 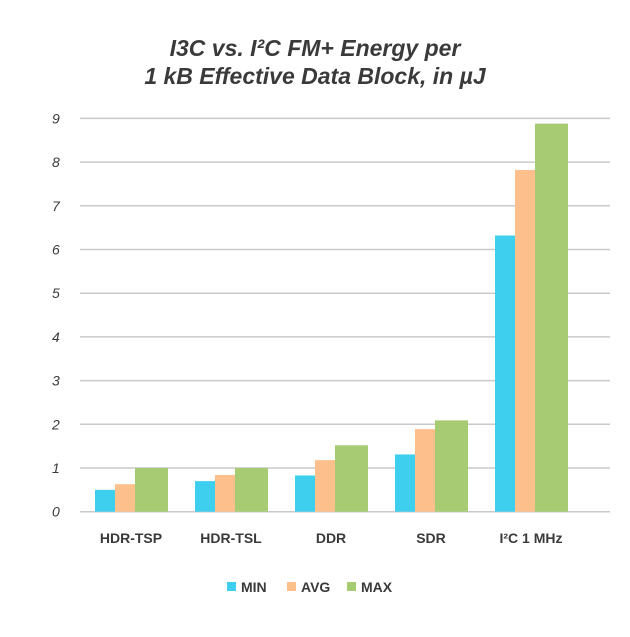 I want to click on x-tick-label: DDR, so click(x=331, y=538).